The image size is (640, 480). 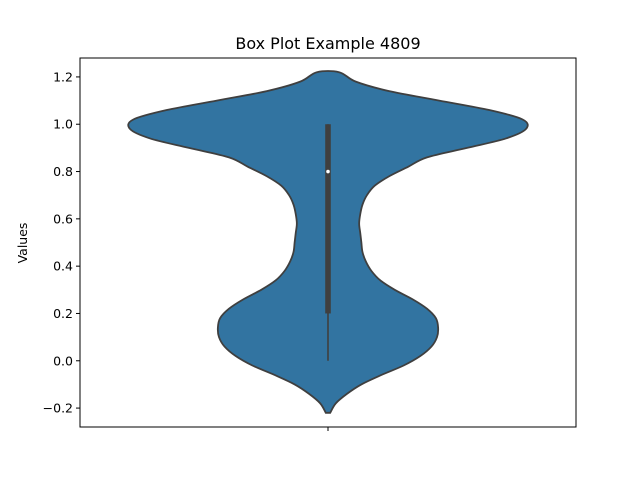 What do you see at coordinates (328, 171) in the screenshot?
I see `median-point` at bounding box center [328, 171].